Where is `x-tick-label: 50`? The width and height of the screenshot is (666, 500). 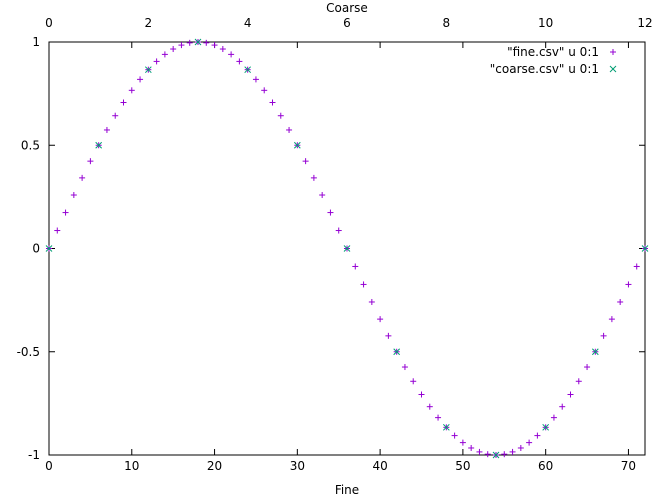
x-tick-label: 50 is located at coordinates (462, 466).